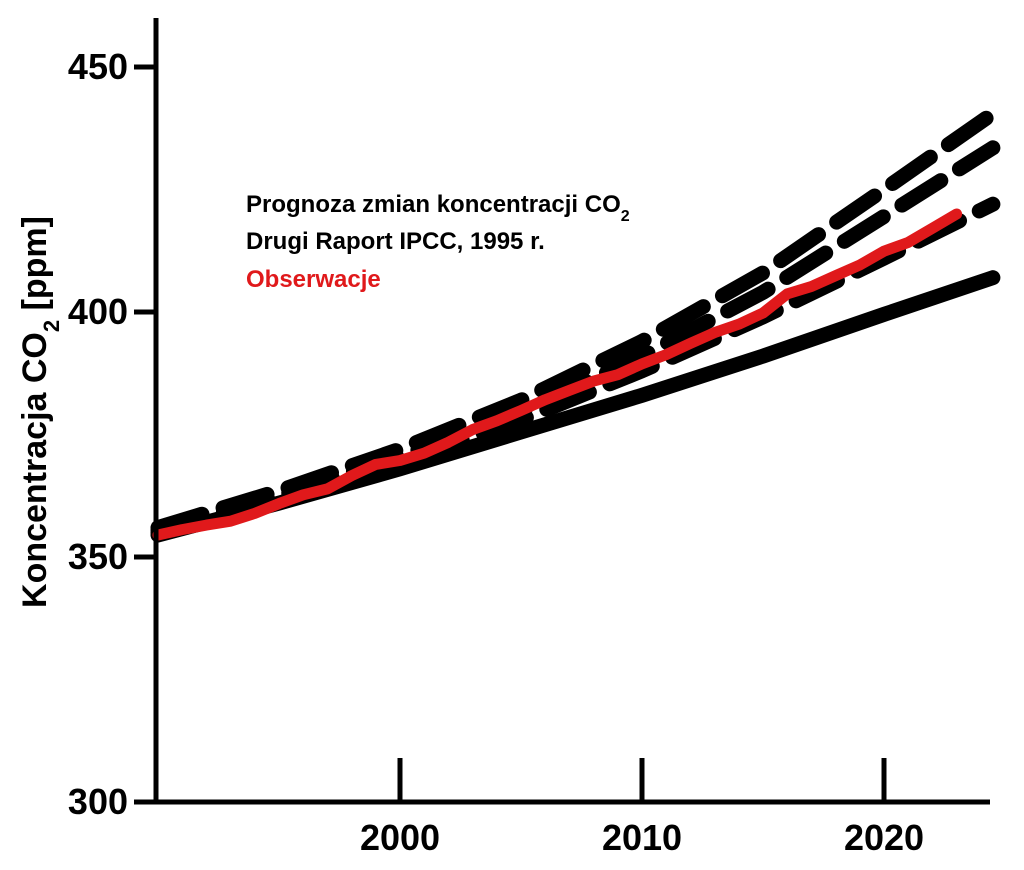 This screenshot has height=870, width=1024. Describe the element at coordinates (313, 279) in the screenshot. I see `legend-entry-observations: Obserwacje` at that location.